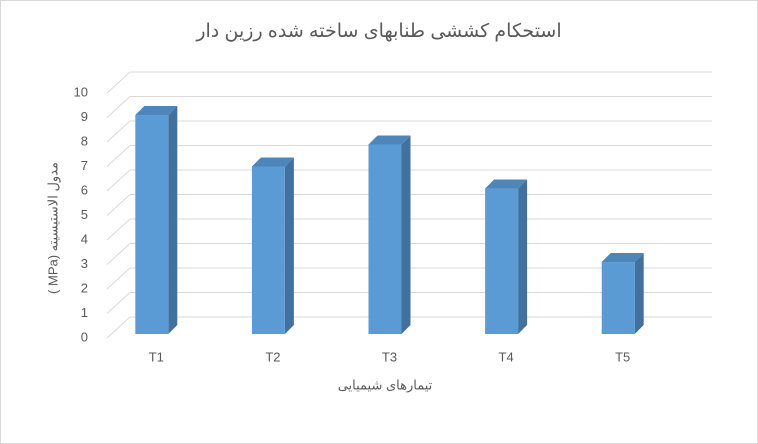  I want to click on y-tick-label: 10, so click(81, 91).